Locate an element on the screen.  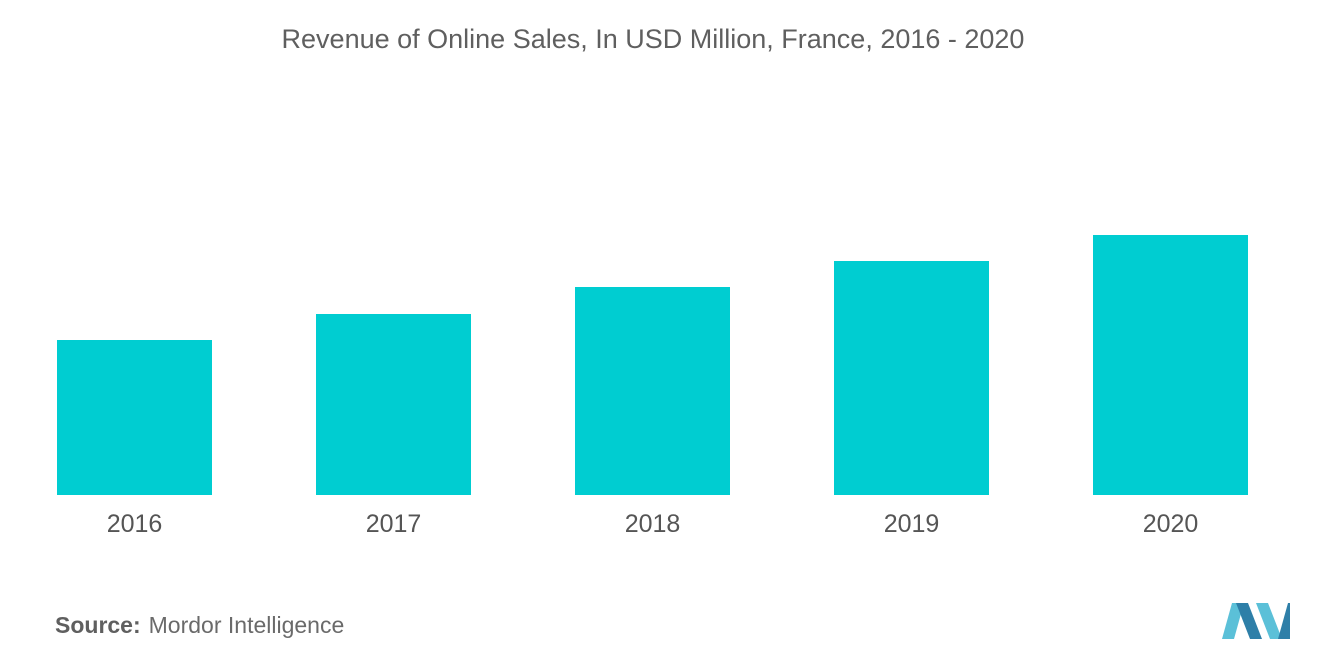
x-tick-label-2017: 2017 is located at coordinates (394, 524).